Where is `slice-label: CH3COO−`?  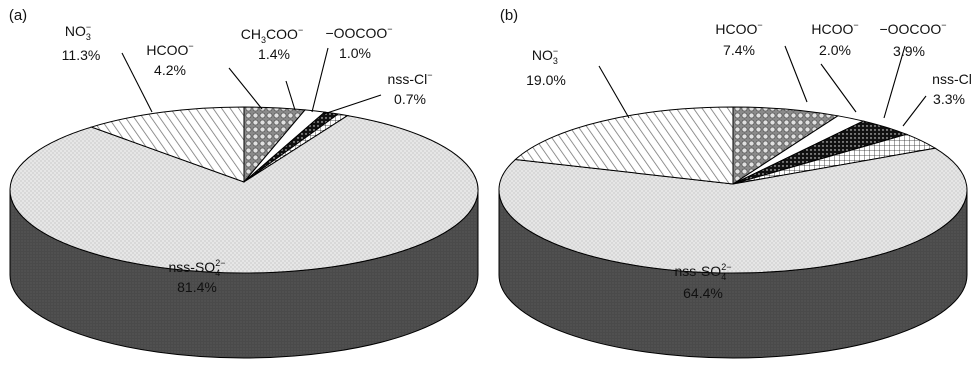 slice-label: CH3COO− is located at coordinates (272, 35).